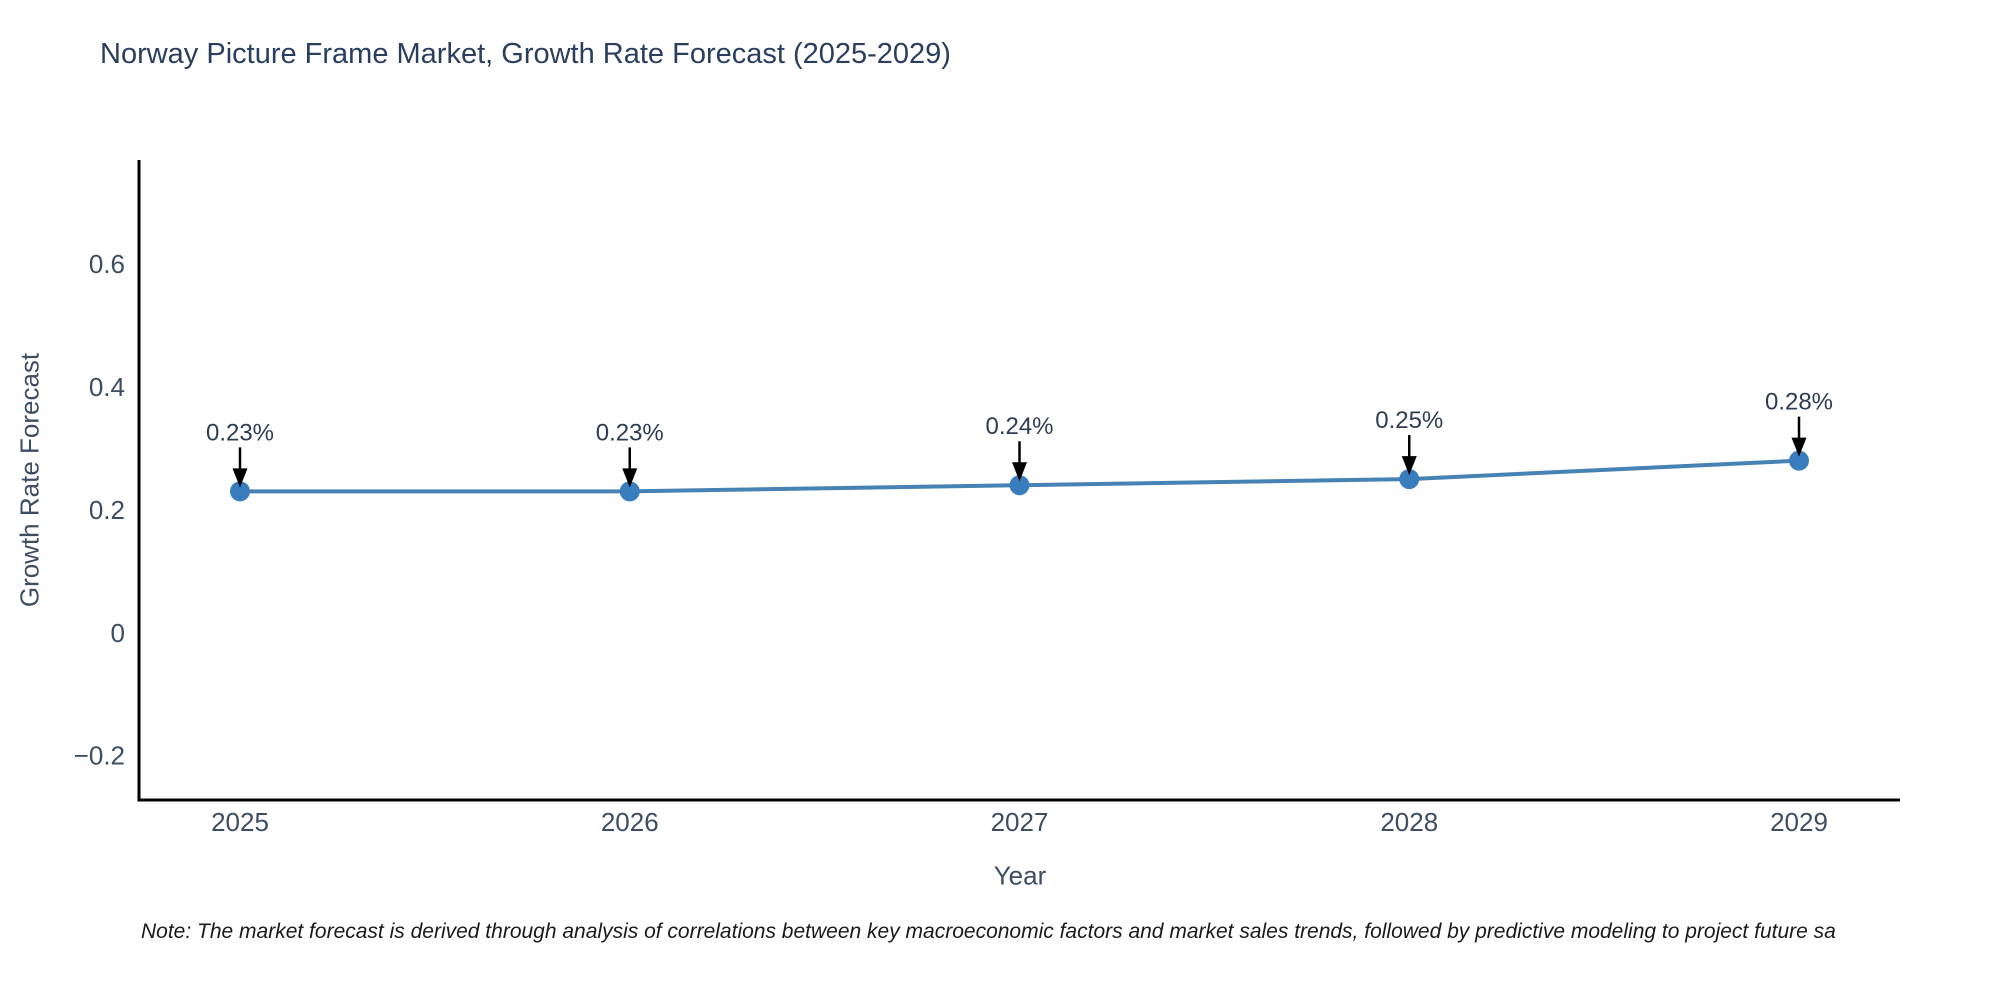  What do you see at coordinates (107, 264) in the screenshot?
I see `y-tick-label: 0.6` at bounding box center [107, 264].